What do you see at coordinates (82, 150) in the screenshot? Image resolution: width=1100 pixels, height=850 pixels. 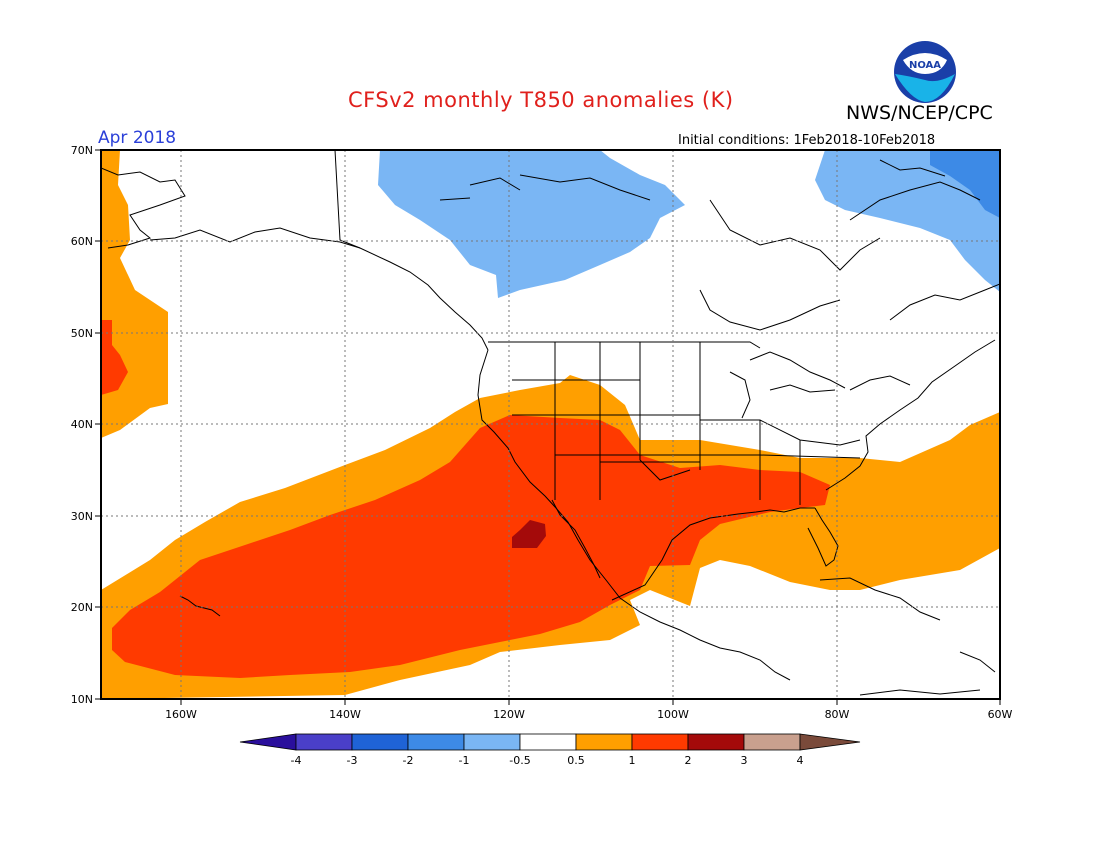 I see `lat-label: 70N` at bounding box center [82, 150].